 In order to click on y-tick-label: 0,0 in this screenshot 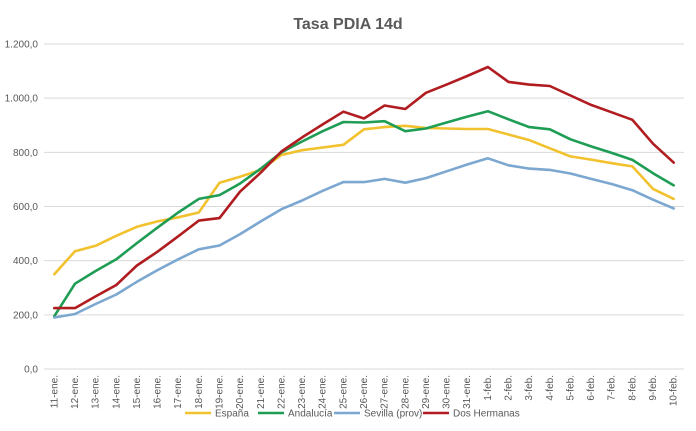, I will do `click(31, 370)`.